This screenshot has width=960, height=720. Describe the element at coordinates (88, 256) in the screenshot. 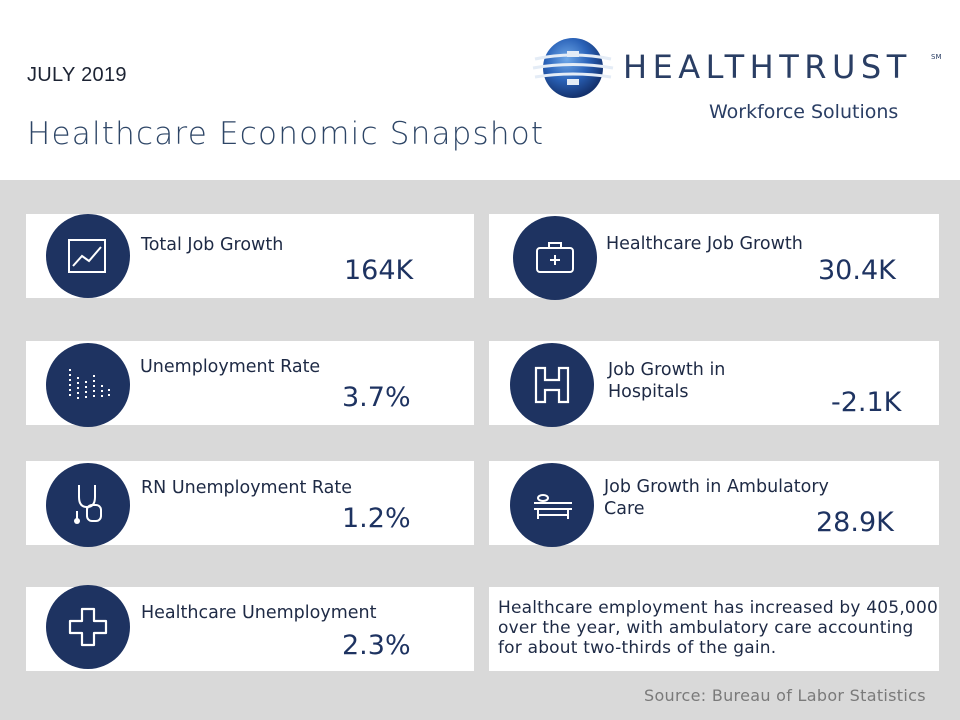

I see `chart-icon` at that location.